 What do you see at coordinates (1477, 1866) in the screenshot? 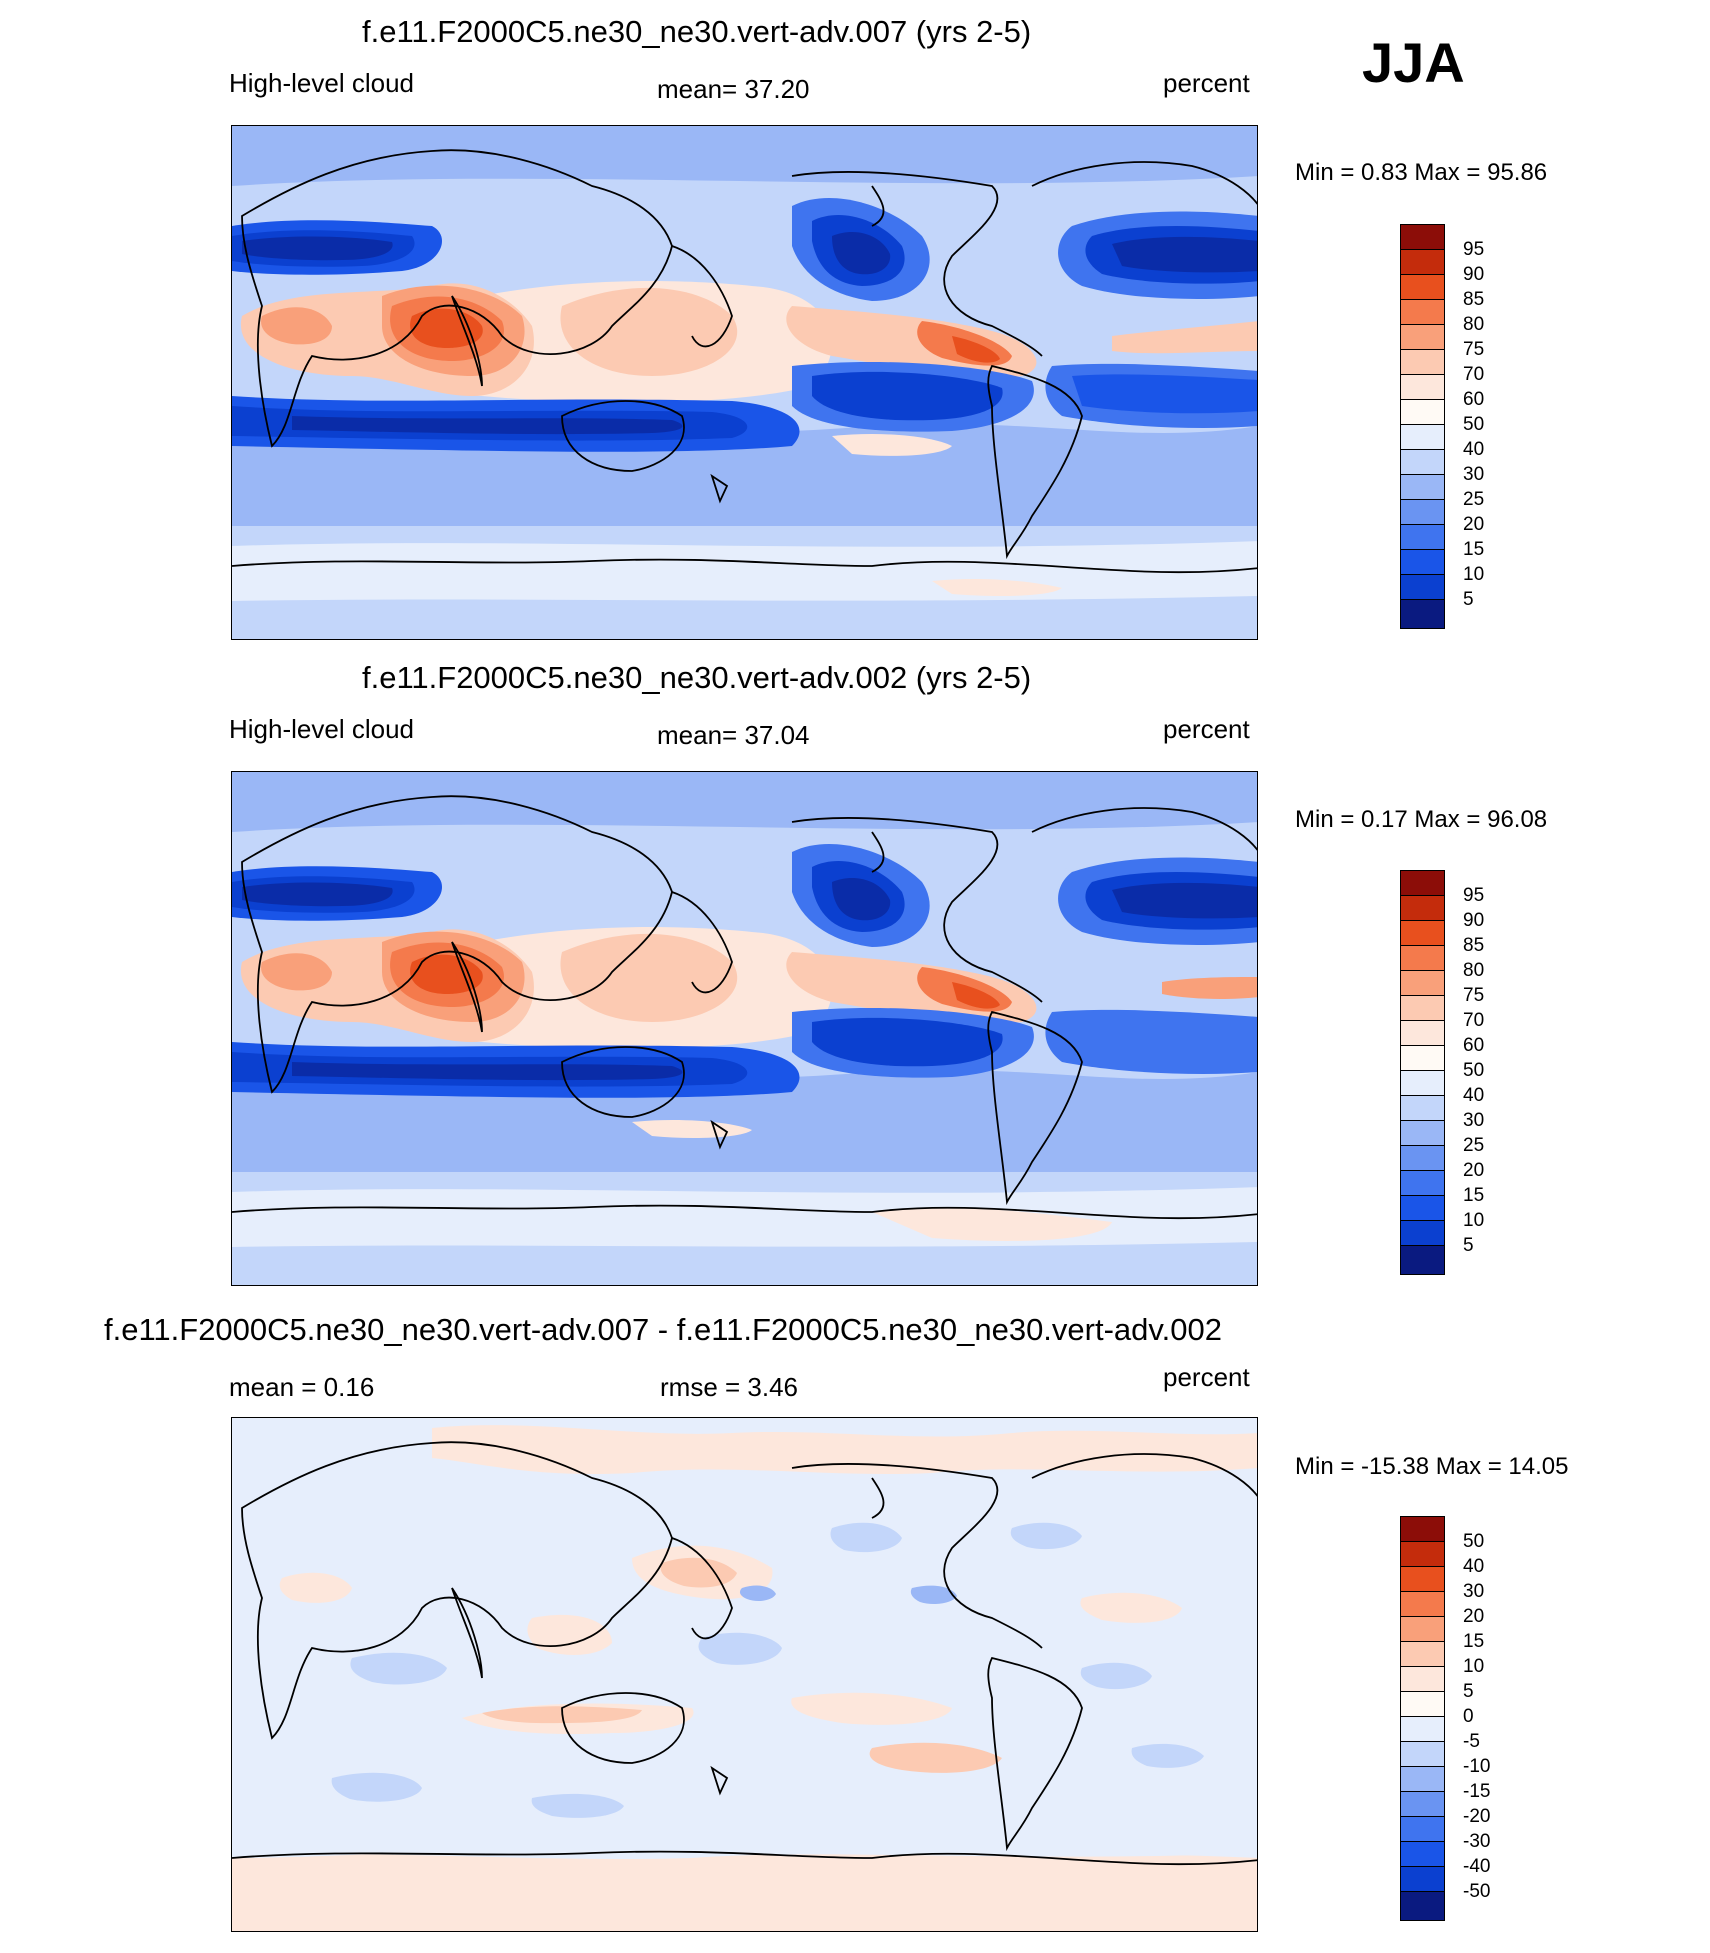
I see `panel3-colorbar-label: -40` at bounding box center [1477, 1866].